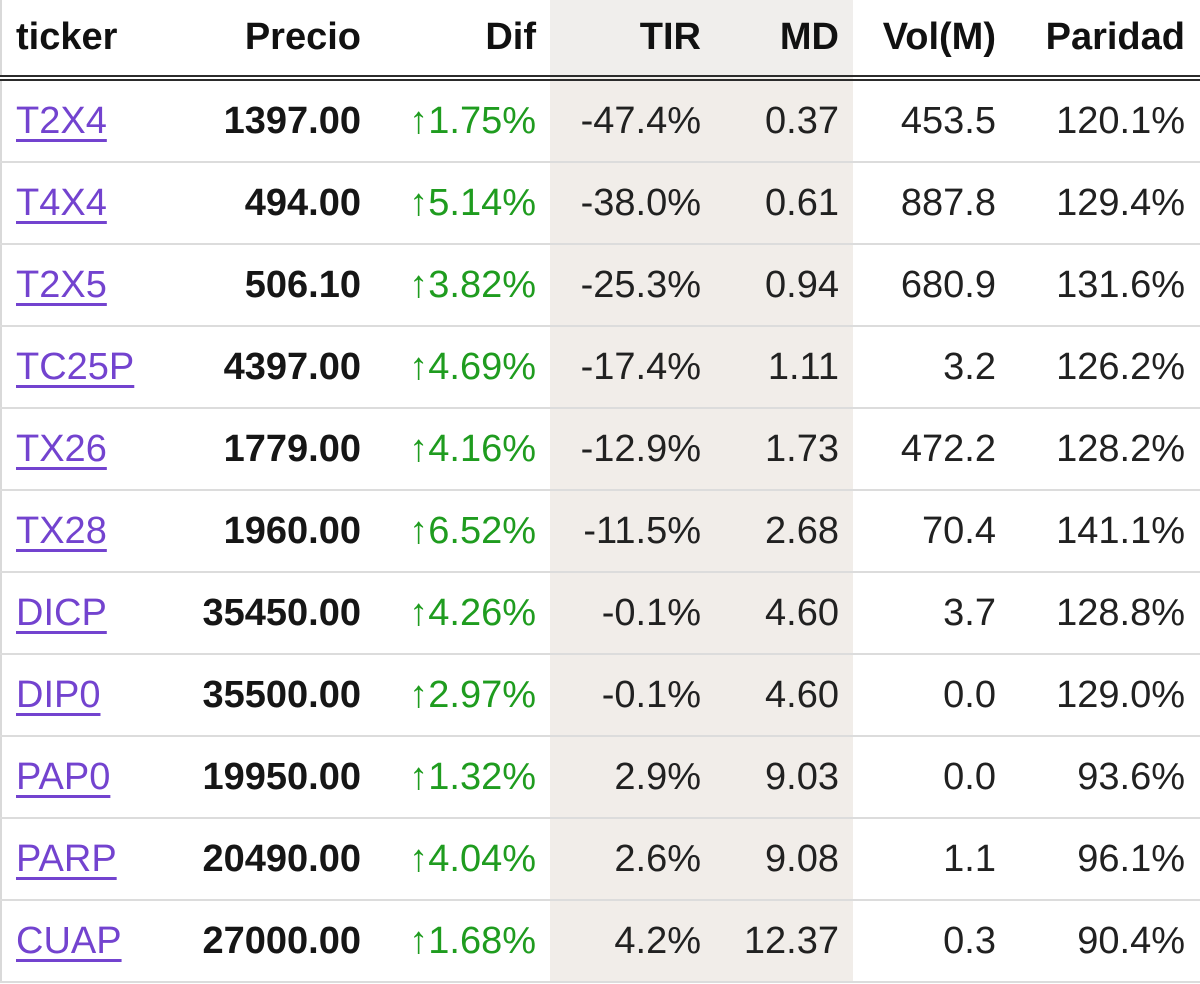  Describe the element at coordinates (482, 612) in the screenshot. I see `dif-value: 4.26%` at that location.